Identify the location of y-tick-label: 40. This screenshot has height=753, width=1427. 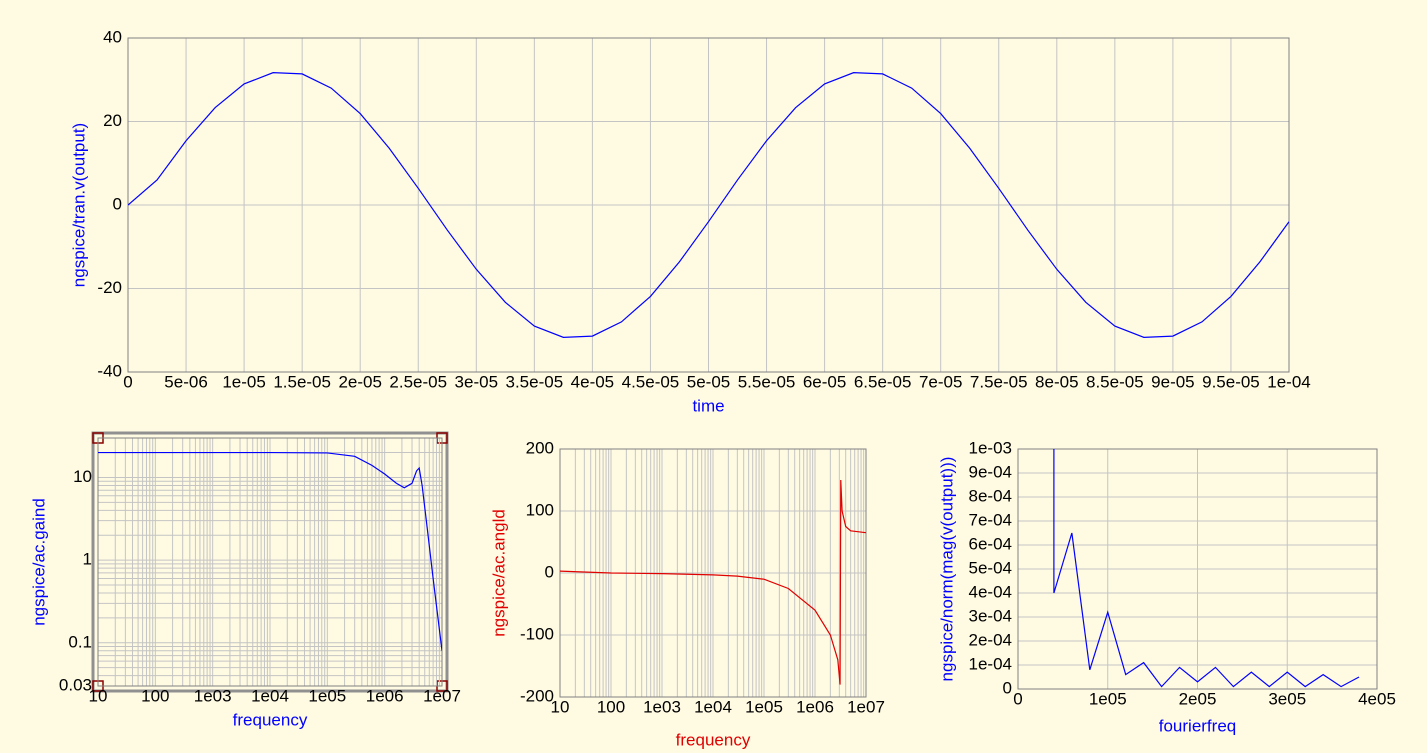
(112, 36).